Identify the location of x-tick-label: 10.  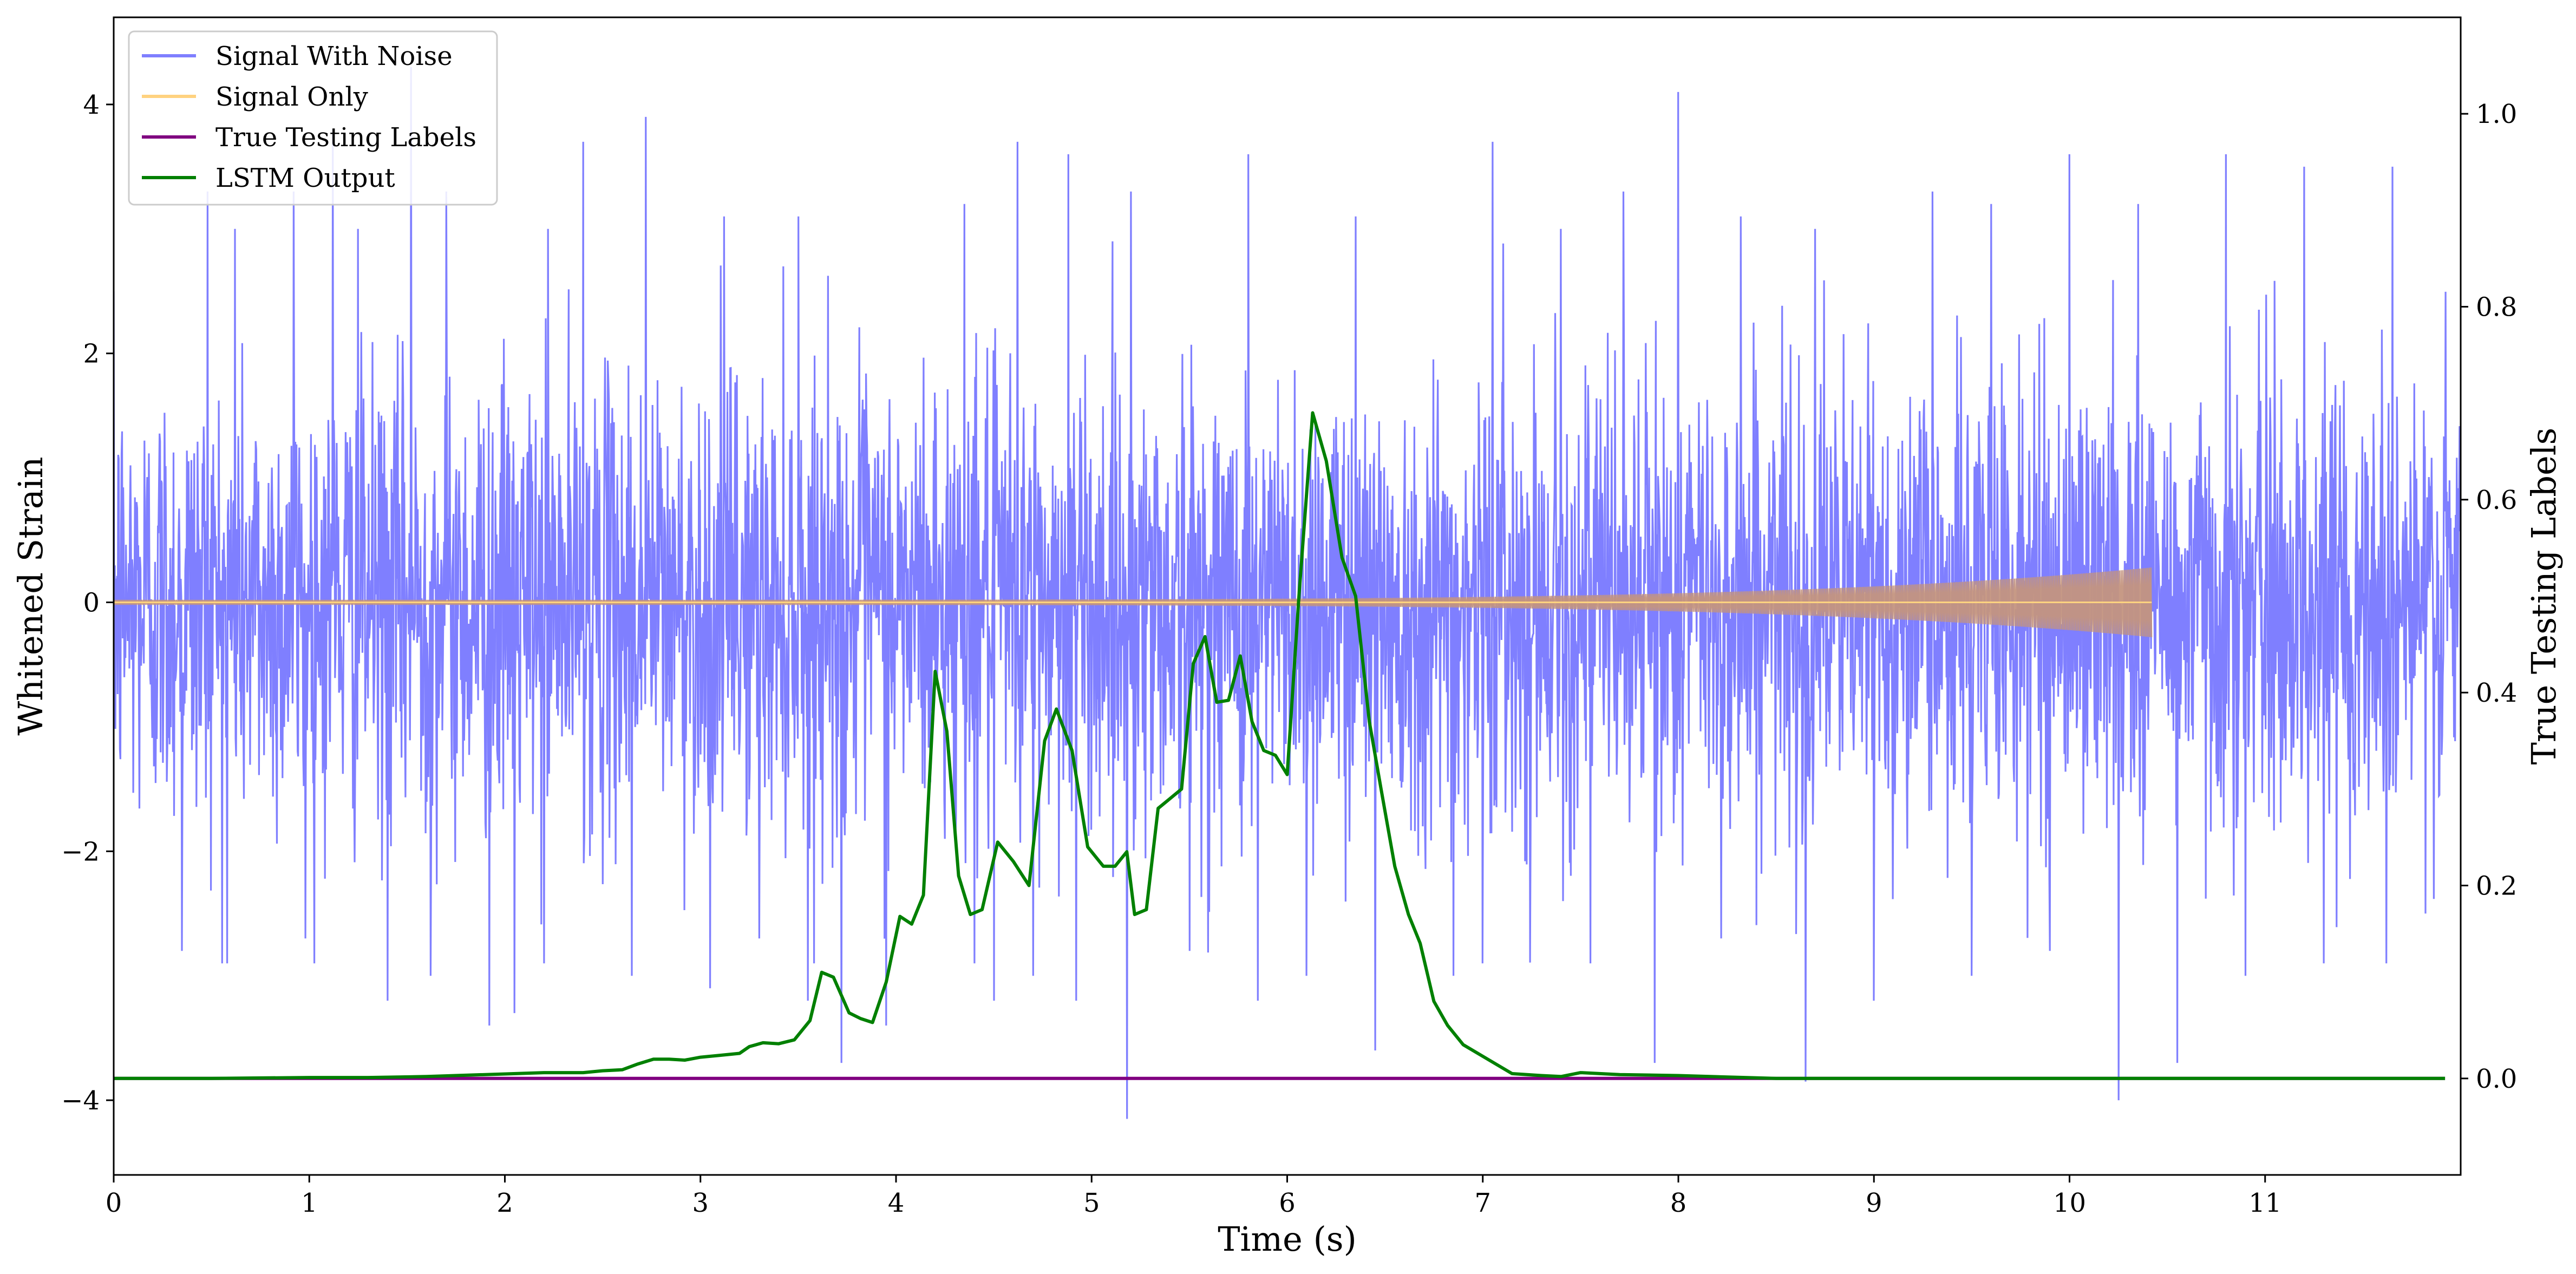
(2069, 1203).